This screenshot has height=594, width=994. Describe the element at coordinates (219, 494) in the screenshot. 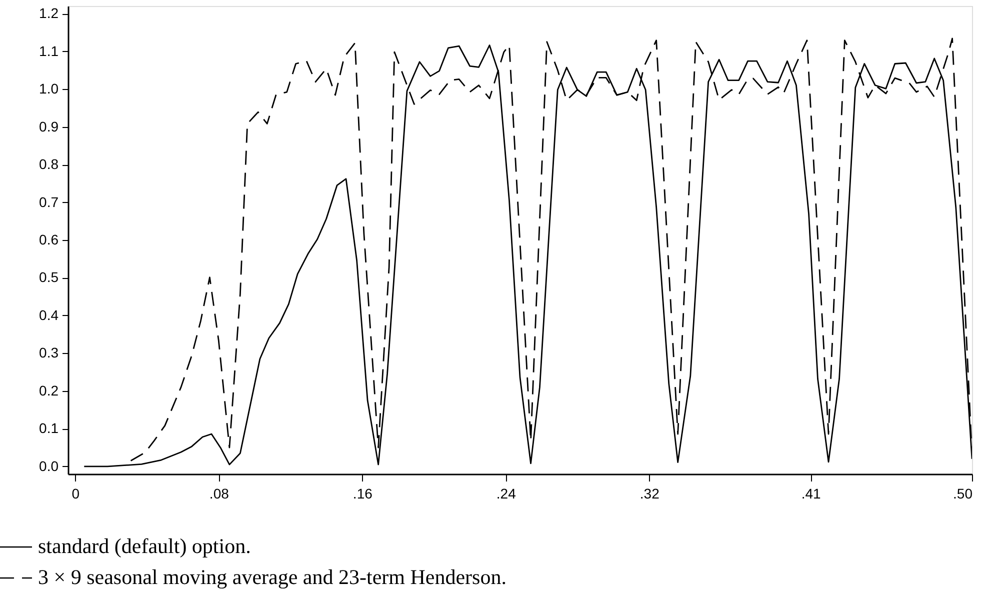

I see `x-tick-label: .08` at that location.